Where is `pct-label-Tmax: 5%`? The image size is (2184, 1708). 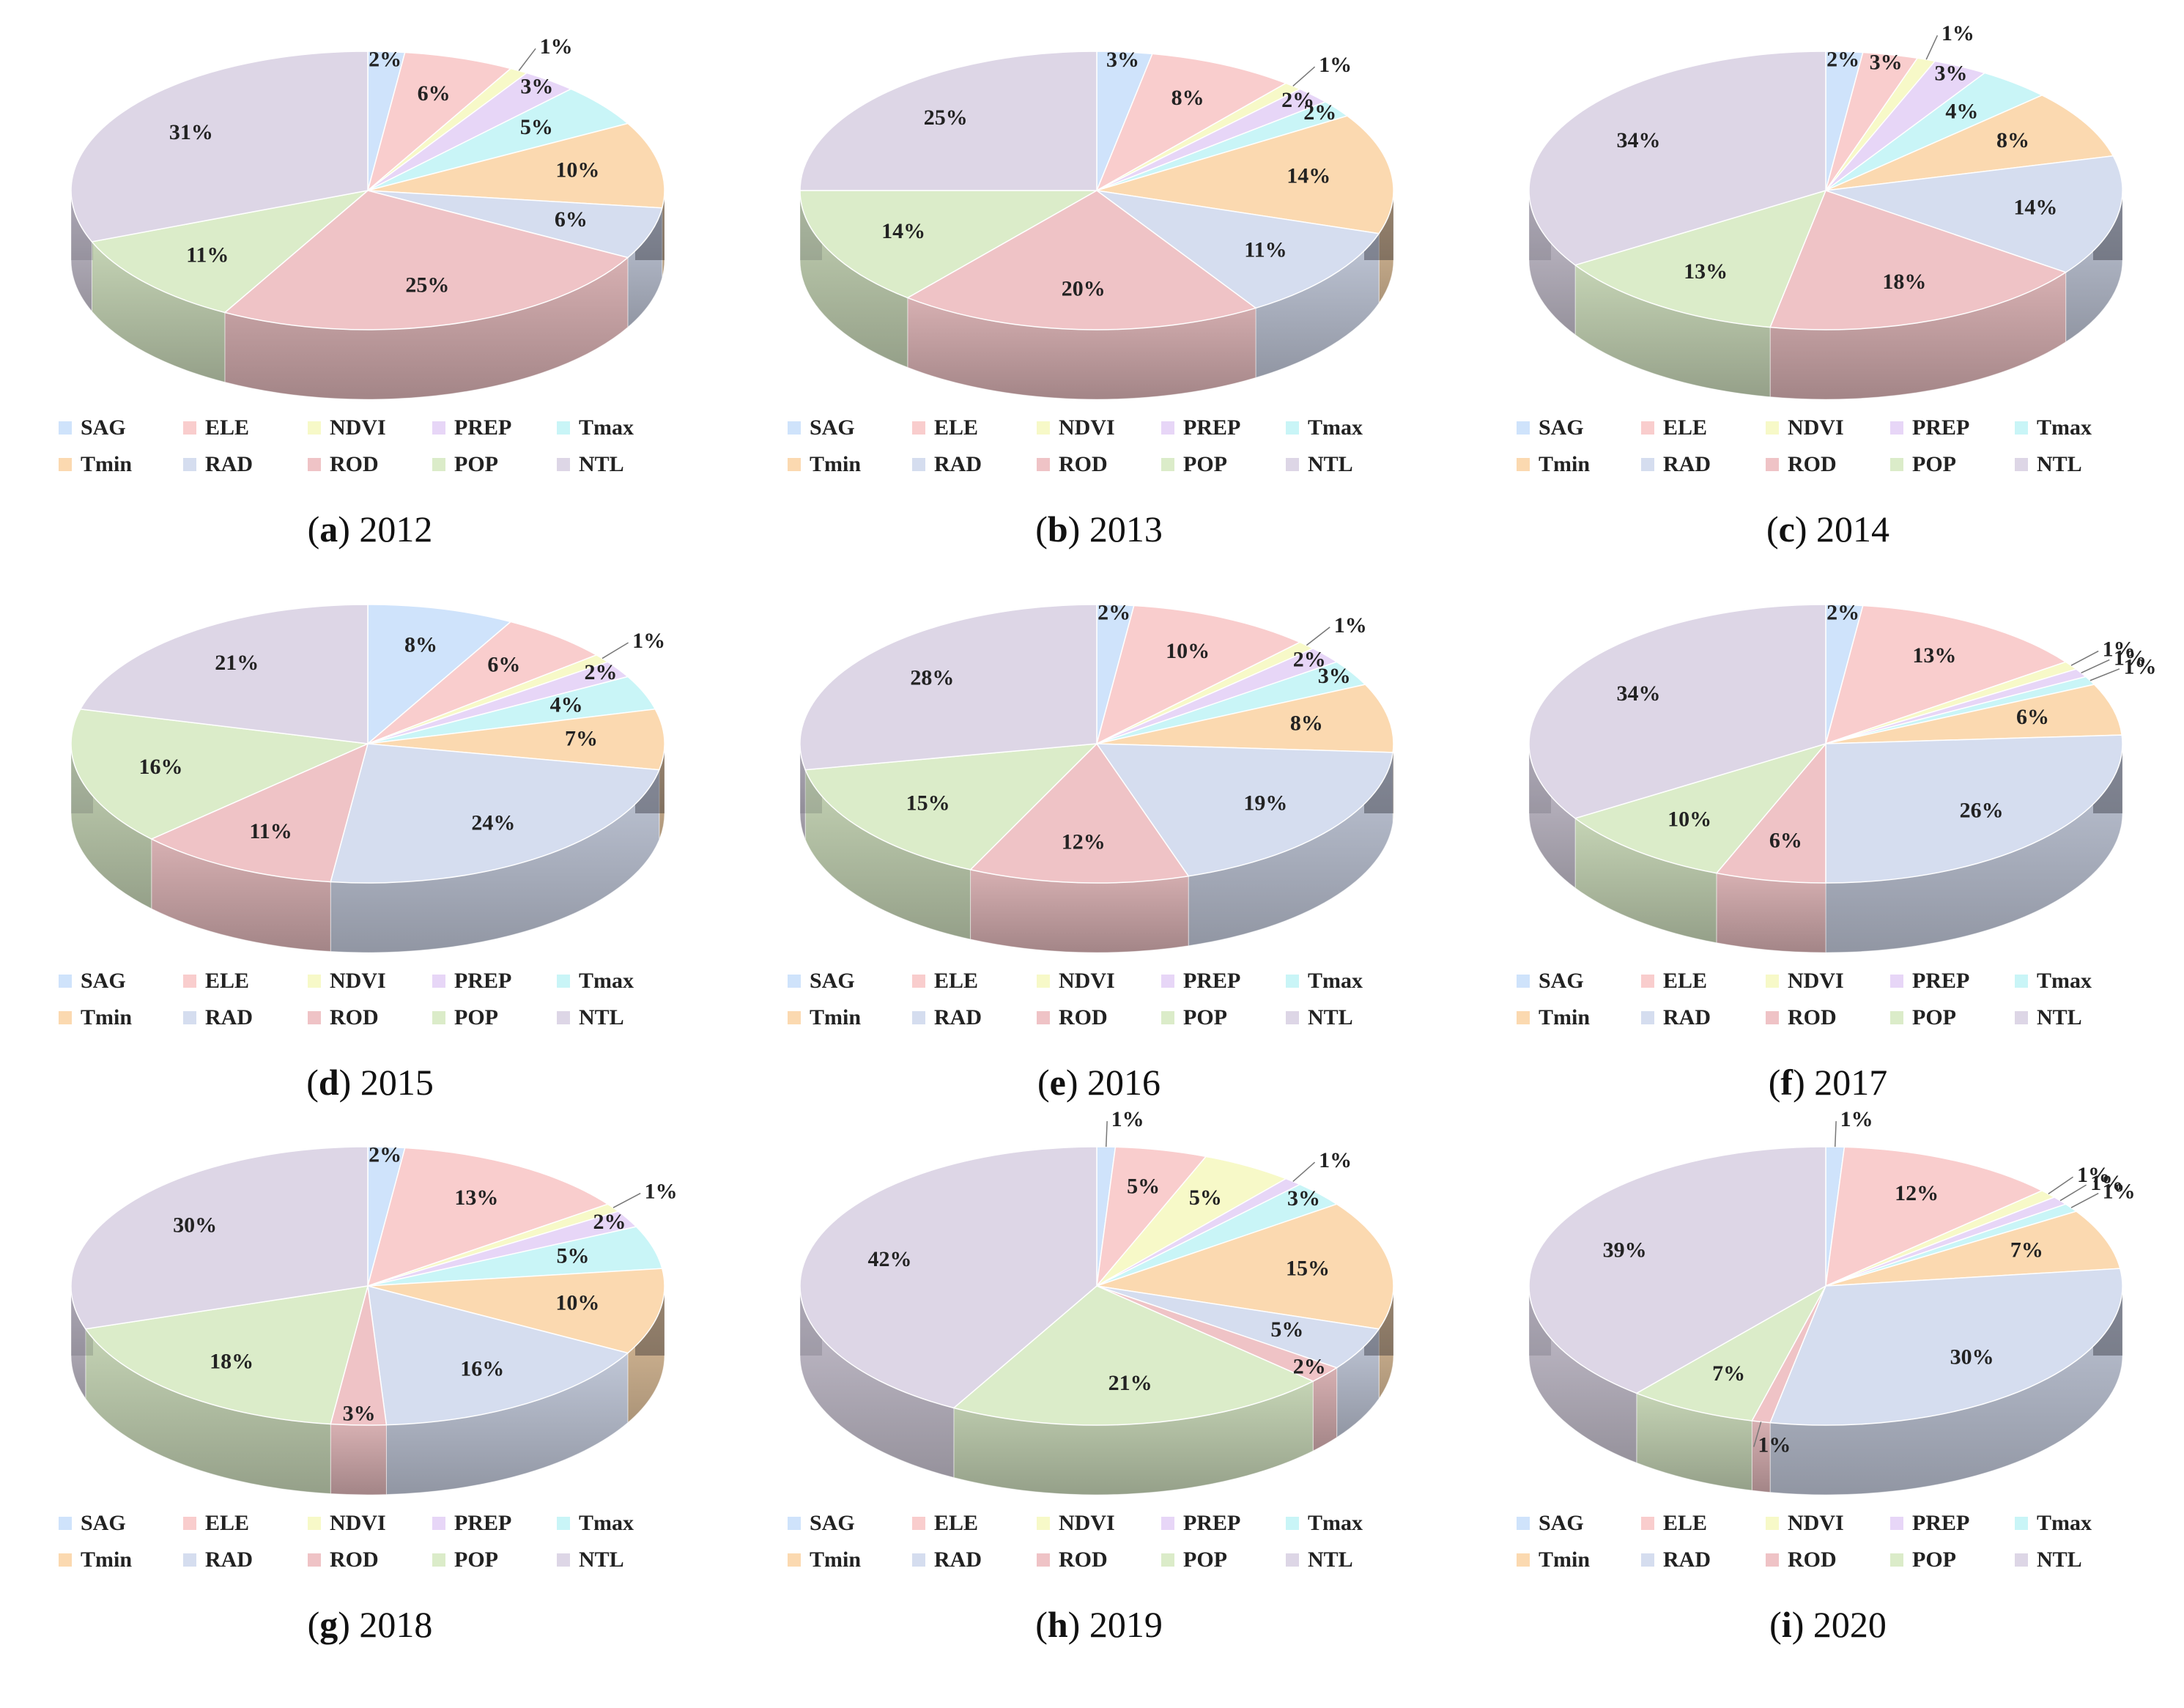 pct-label-Tmax: 5% is located at coordinates (536, 127).